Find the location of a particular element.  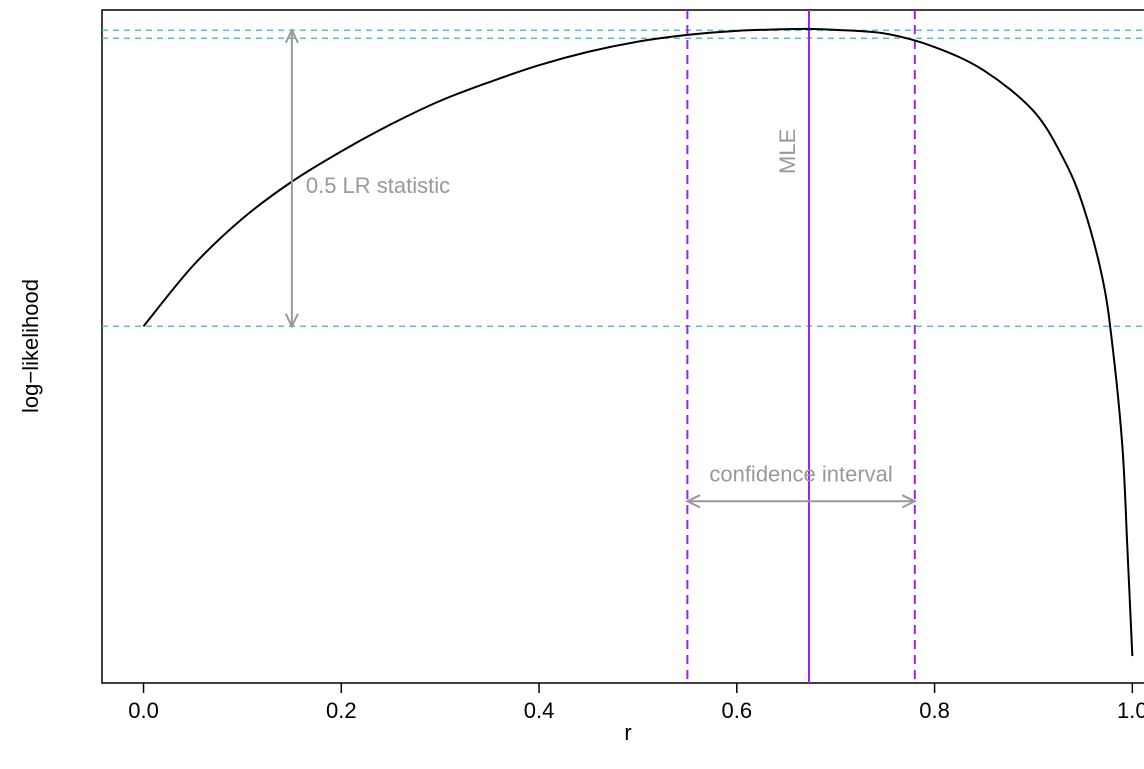

confidence-interval-label: confidence interval is located at coordinates (800, 473).